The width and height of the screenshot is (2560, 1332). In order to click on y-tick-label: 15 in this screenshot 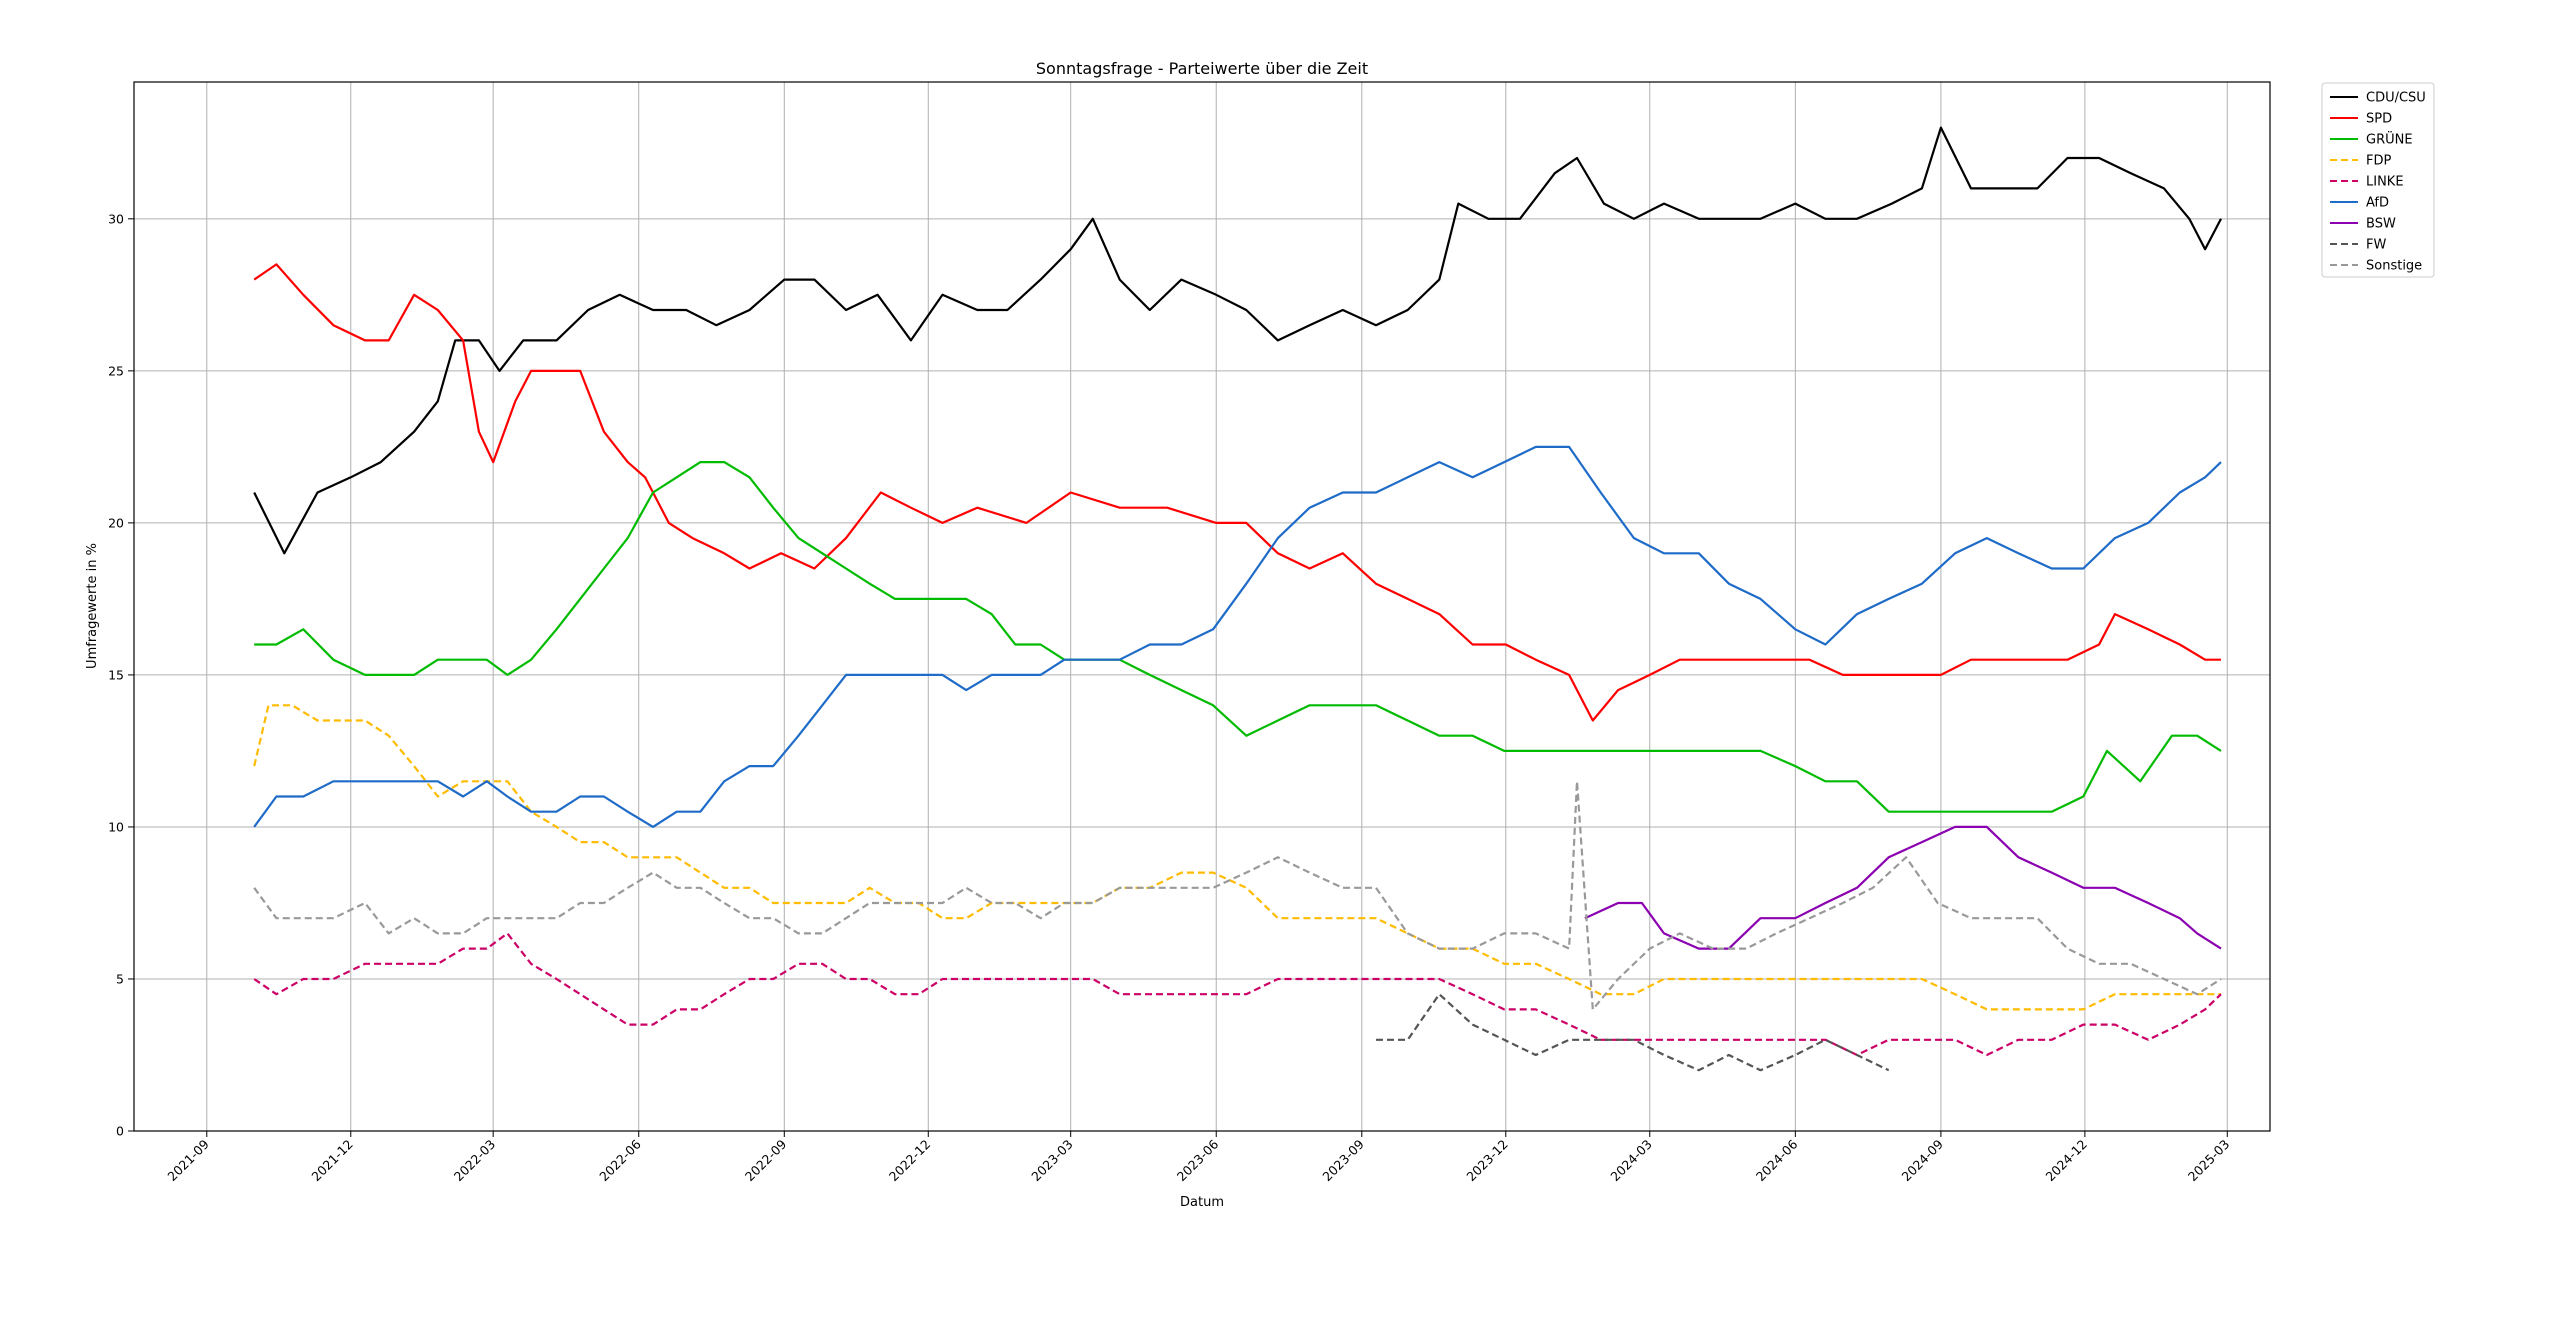, I will do `click(116, 674)`.